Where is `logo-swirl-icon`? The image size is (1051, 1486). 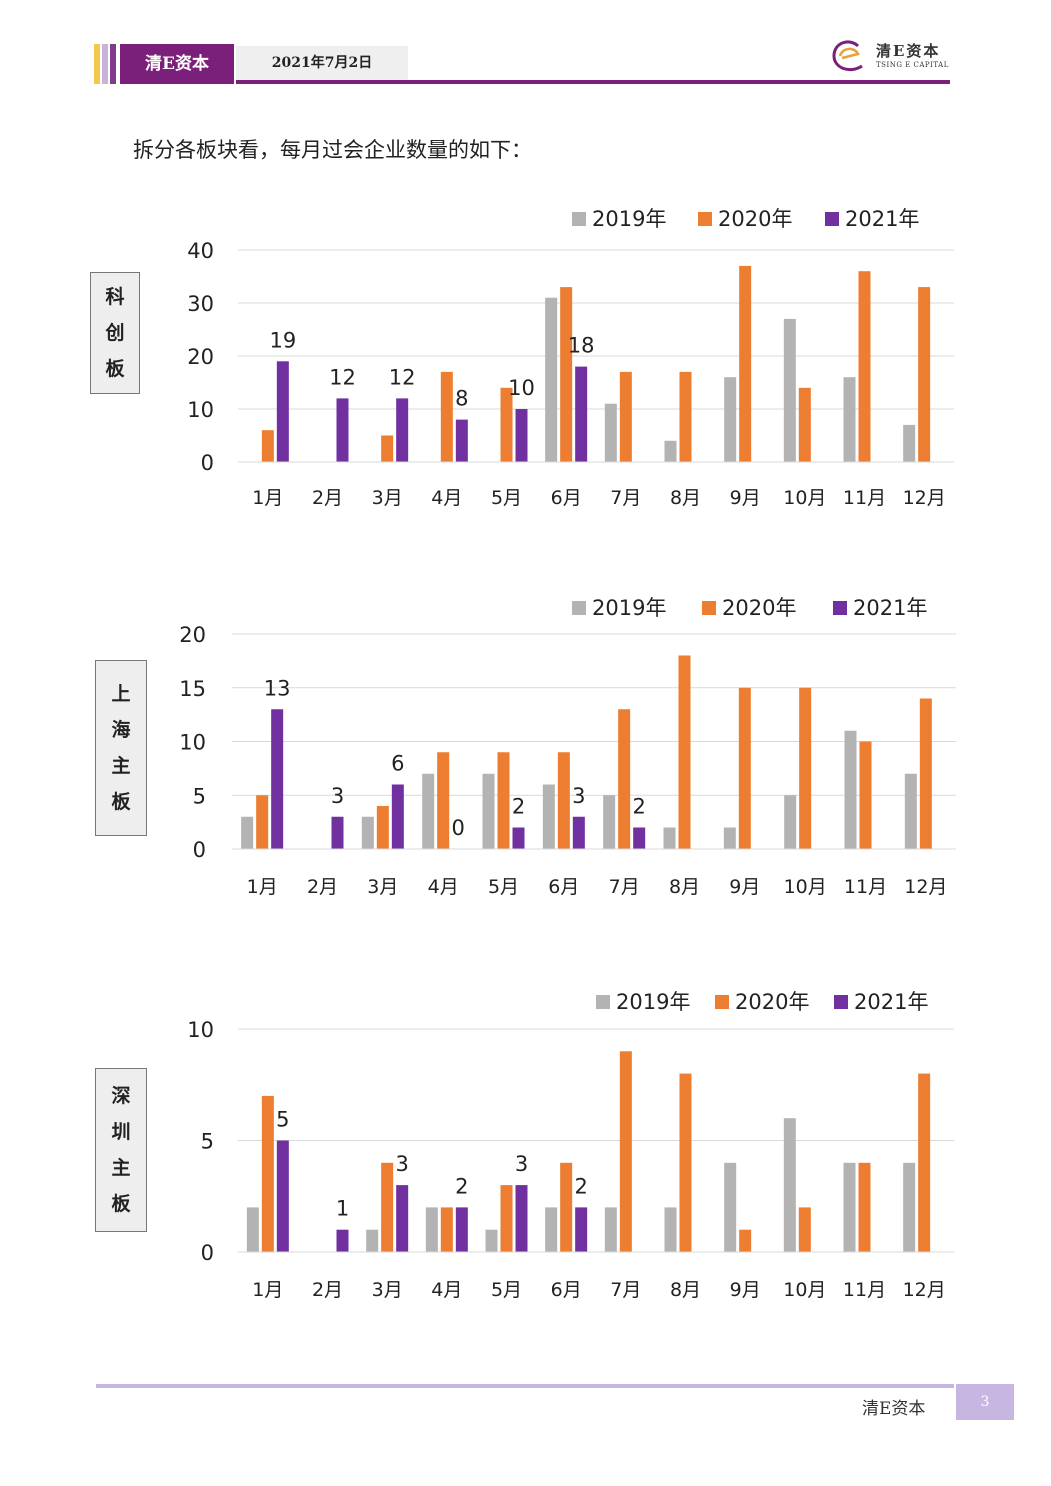
logo-swirl-icon is located at coordinates (847, 56).